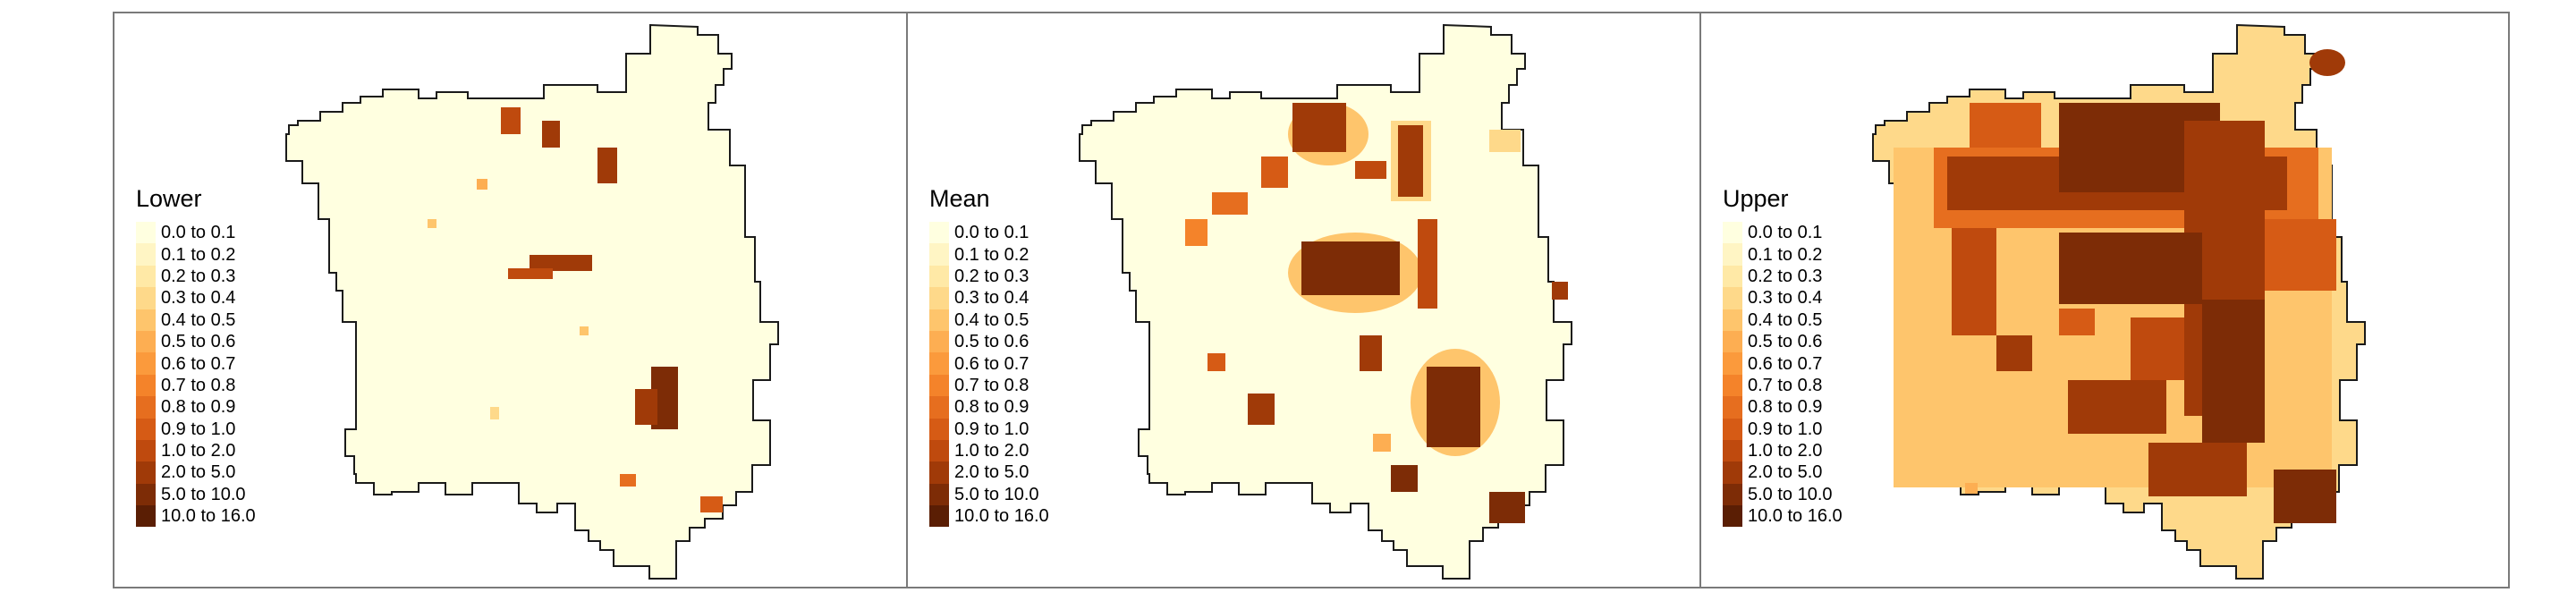 This screenshot has width=2576, height=601. What do you see at coordinates (959, 198) in the screenshot?
I see `legend-title: Mean` at bounding box center [959, 198].